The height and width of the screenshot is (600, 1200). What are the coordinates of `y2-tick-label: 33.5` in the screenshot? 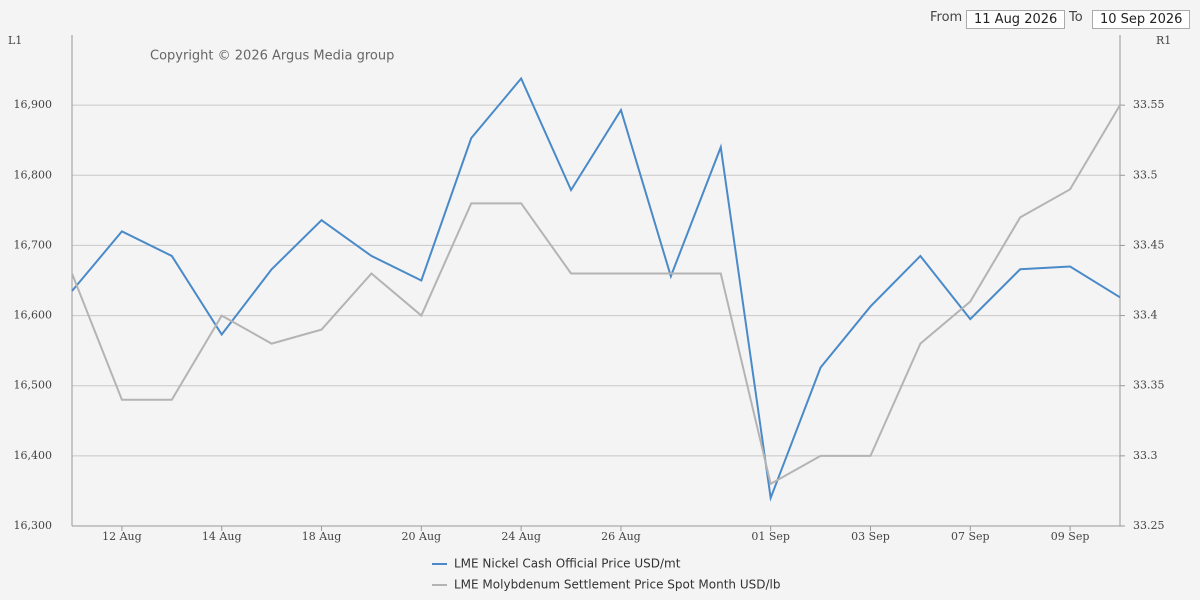 It's located at (1145, 174).